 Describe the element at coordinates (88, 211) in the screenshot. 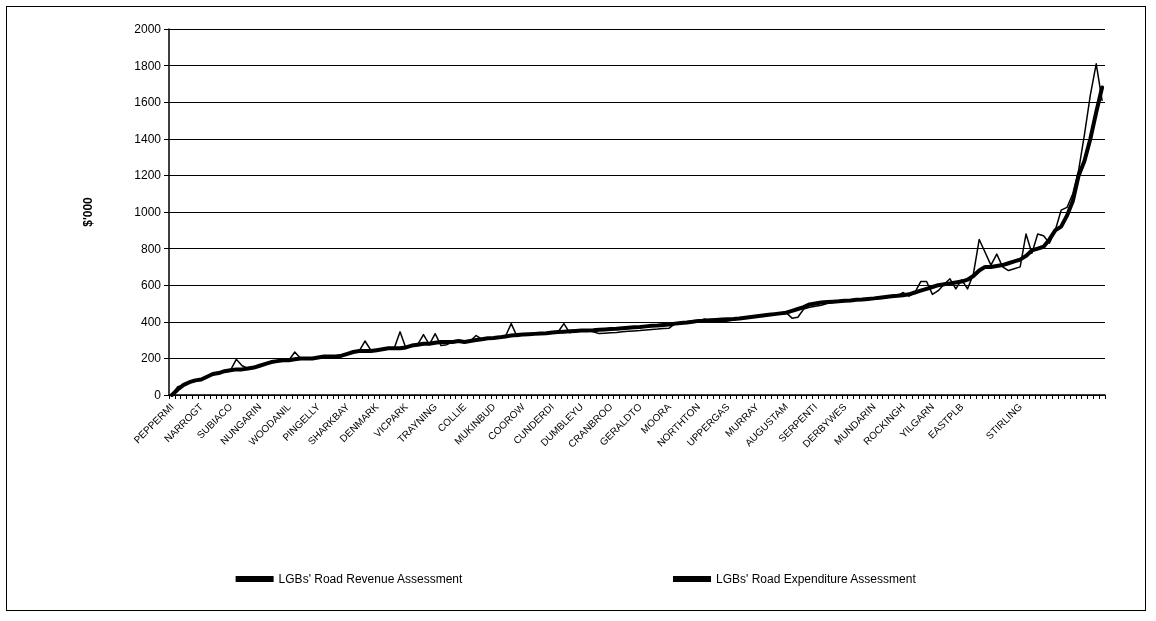

I see `y-axis-title: $'000` at that location.